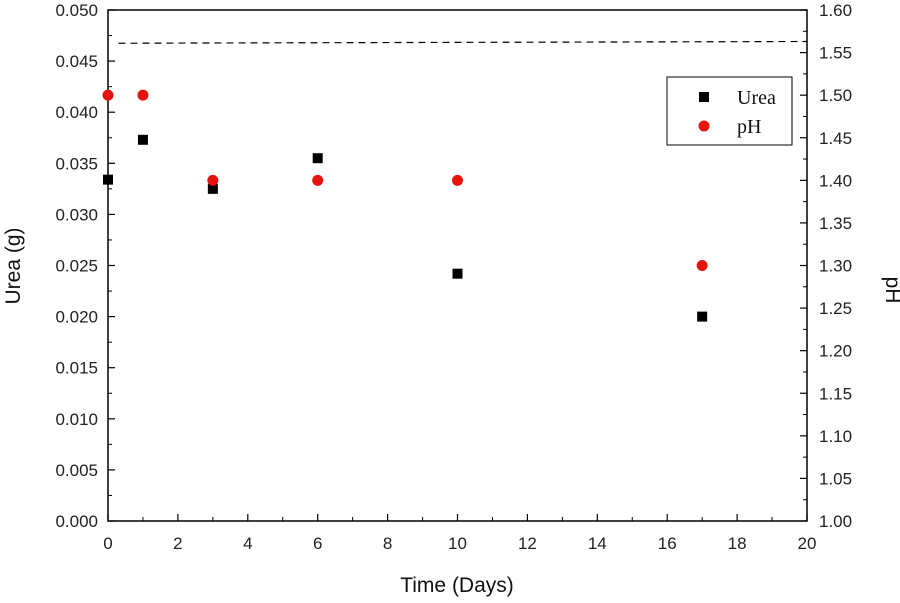 This screenshot has height=603, width=900. I want to click on y2-tick-label: 1.05, so click(835, 478).